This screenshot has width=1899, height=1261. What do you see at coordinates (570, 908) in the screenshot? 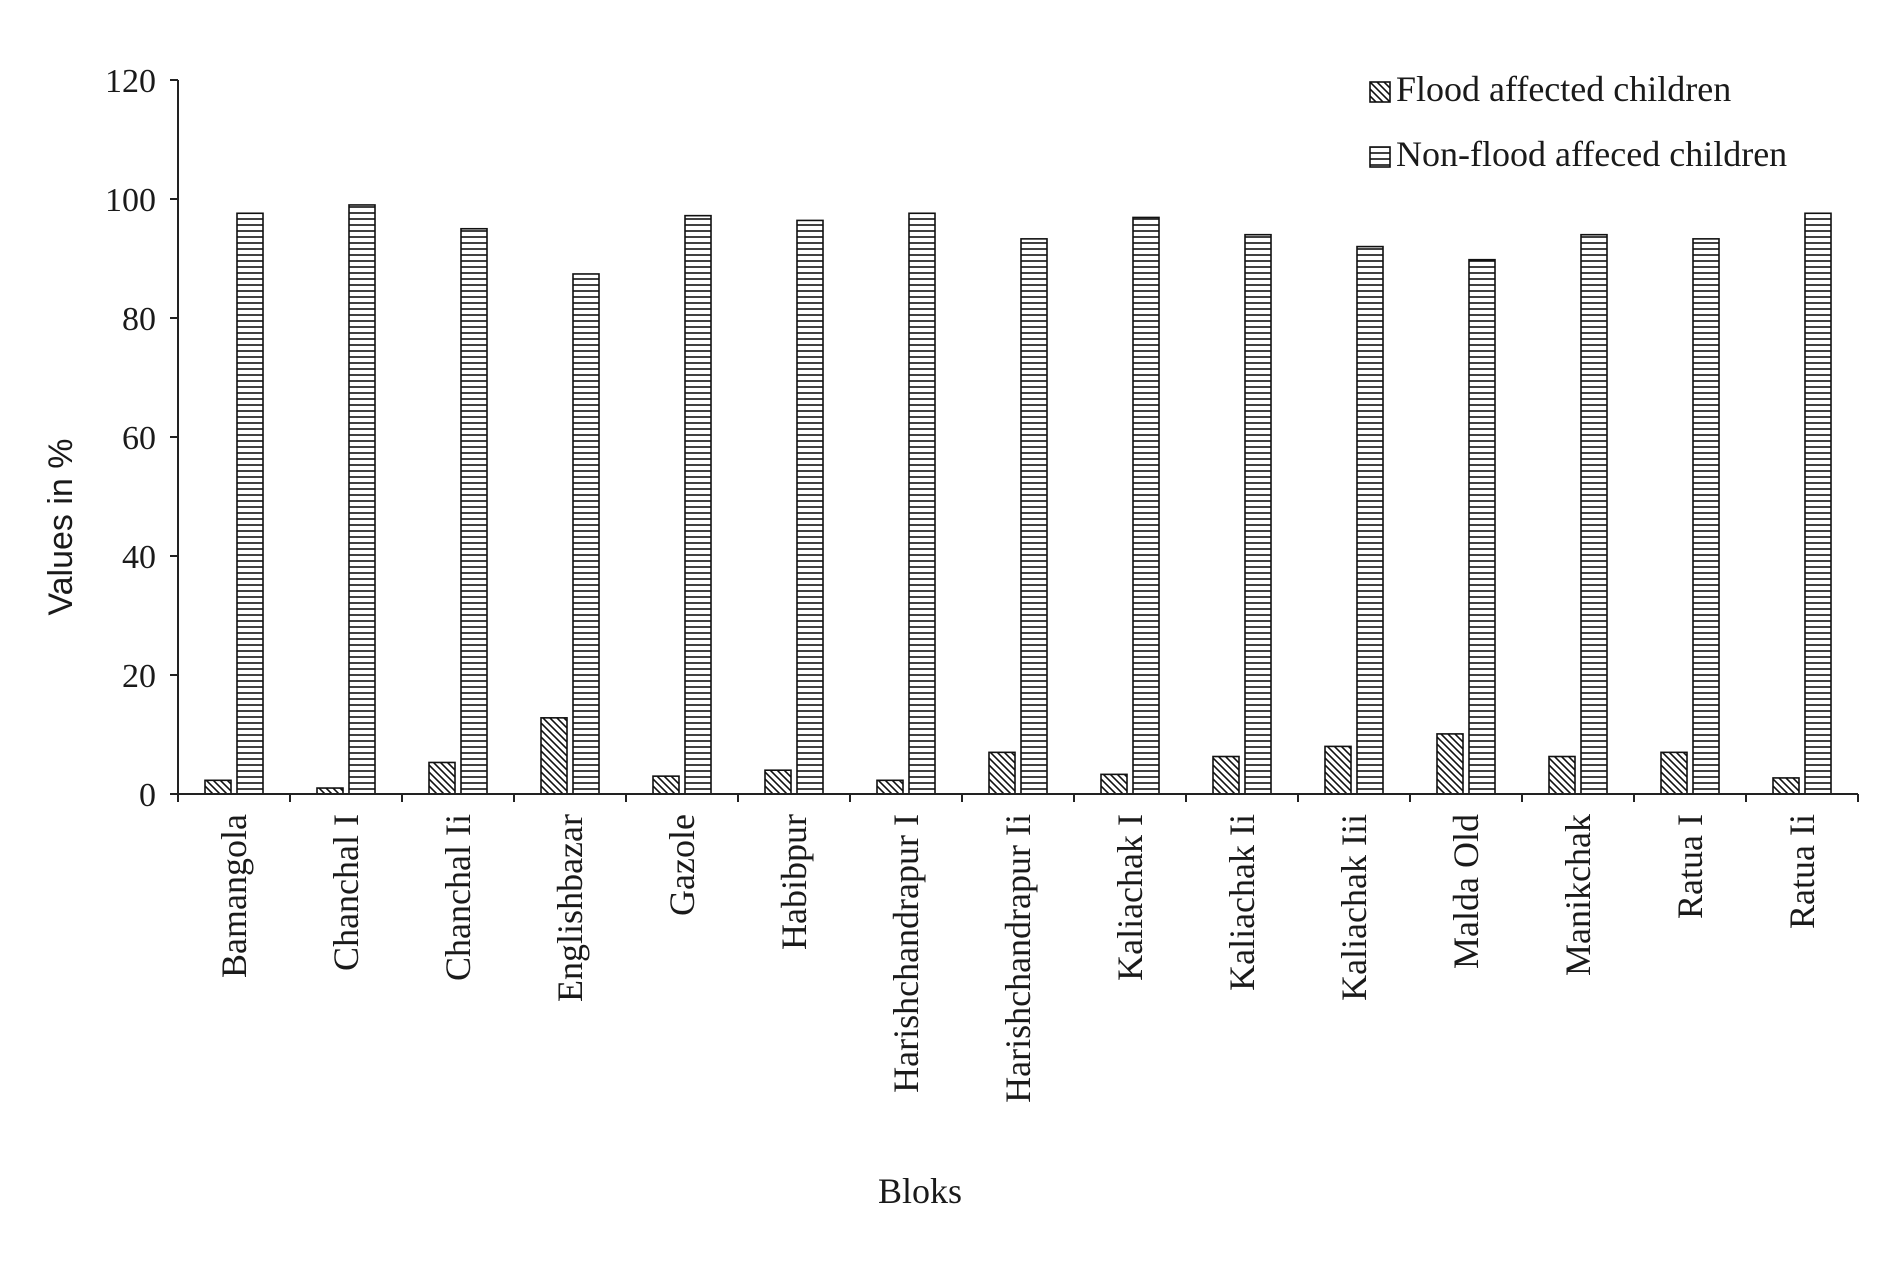
I see `x-tick-label: Englishbazar` at bounding box center [570, 908].